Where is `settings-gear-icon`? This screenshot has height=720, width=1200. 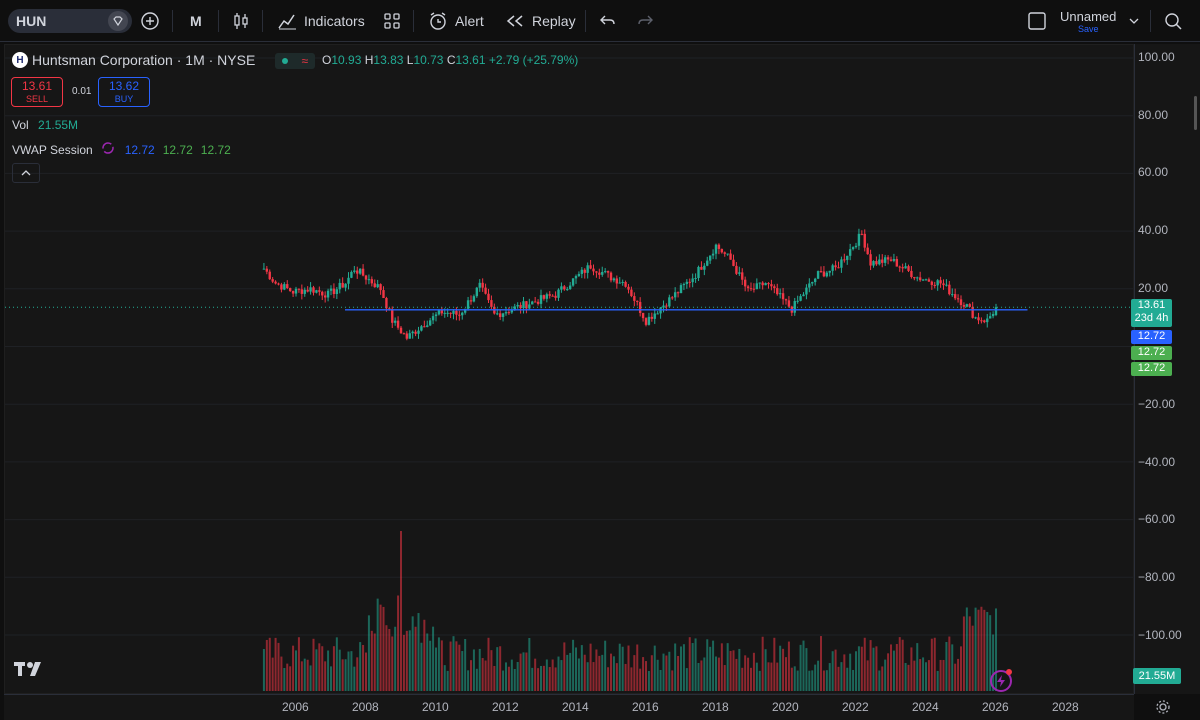
settings-gear-icon is located at coordinates (1163, 708).